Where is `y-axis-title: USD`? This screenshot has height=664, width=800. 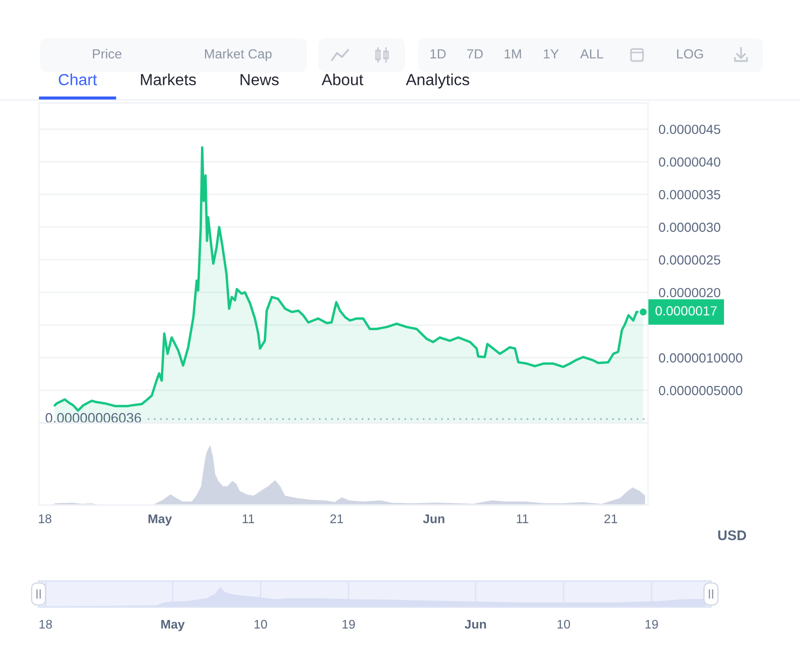
y-axis-title: USD is located at coordinates (732, 535).